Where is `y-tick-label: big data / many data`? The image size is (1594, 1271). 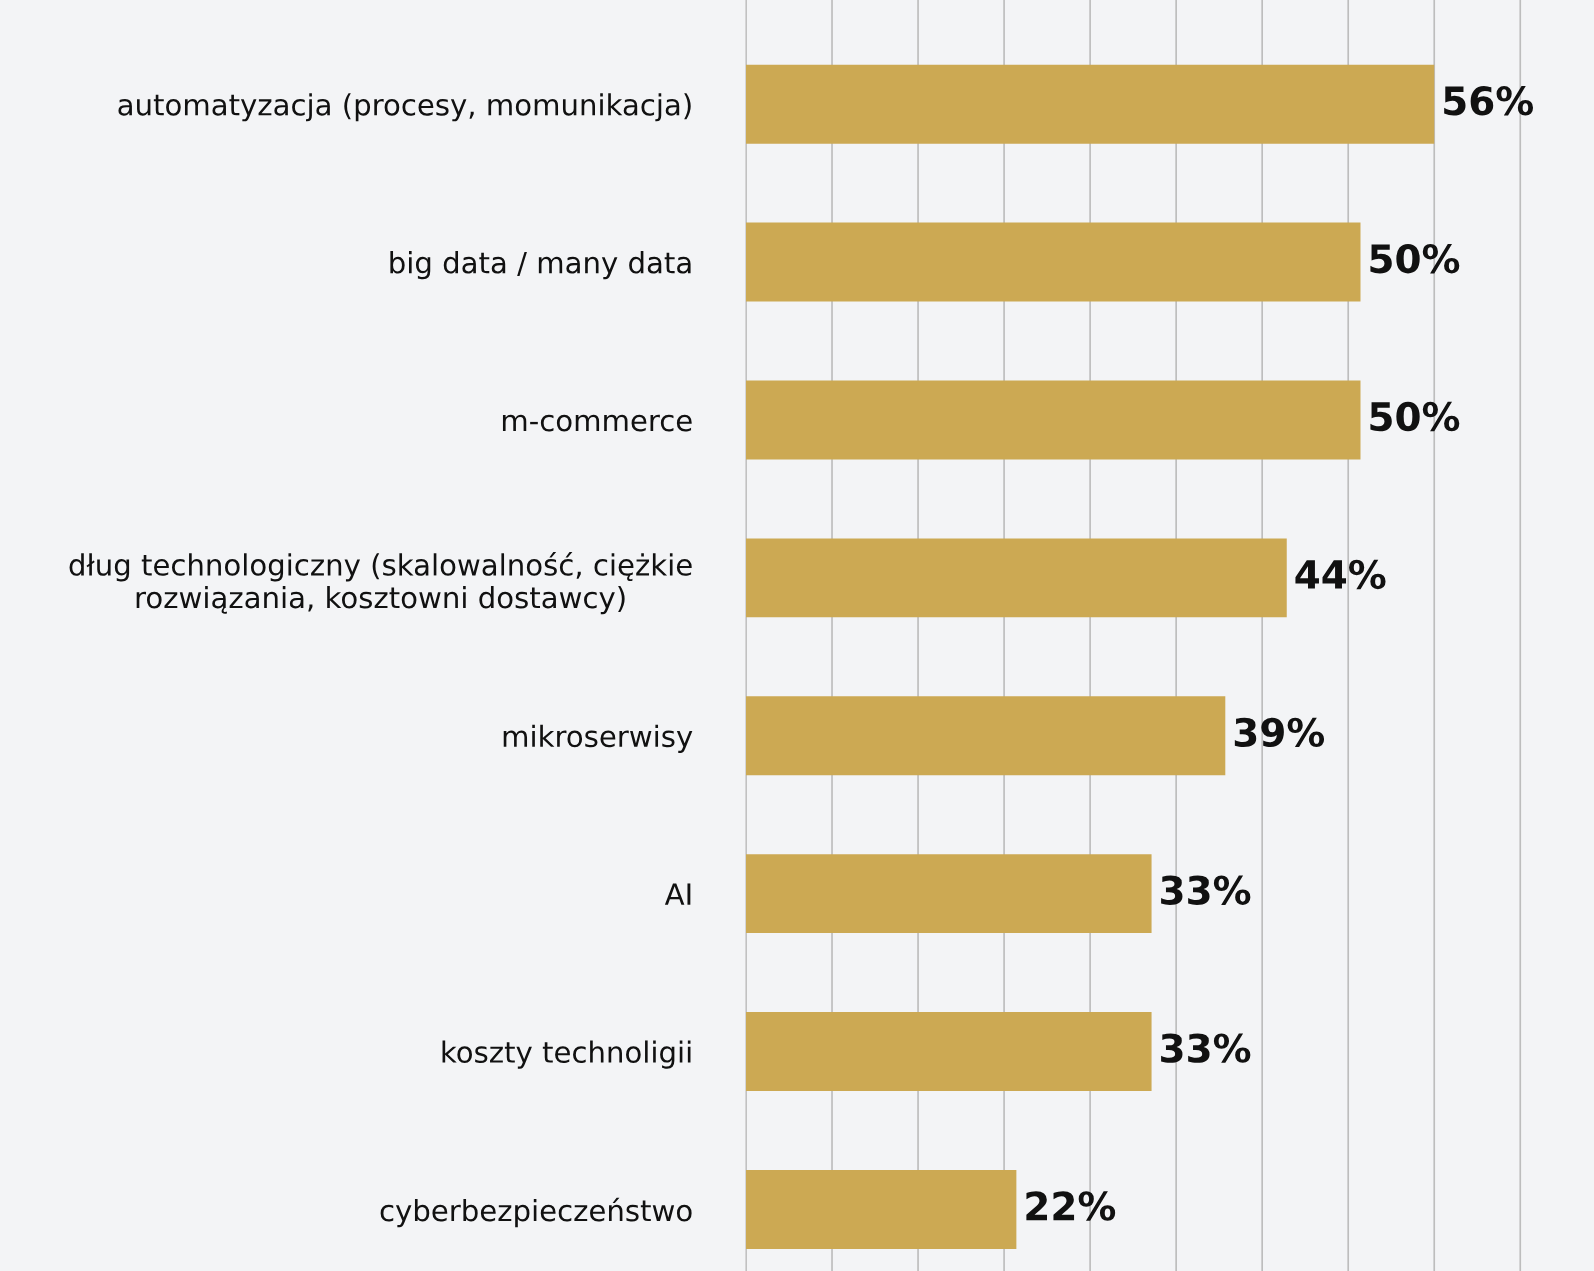 y-tick-label: big data / many data is located at coordinates (540, 265).